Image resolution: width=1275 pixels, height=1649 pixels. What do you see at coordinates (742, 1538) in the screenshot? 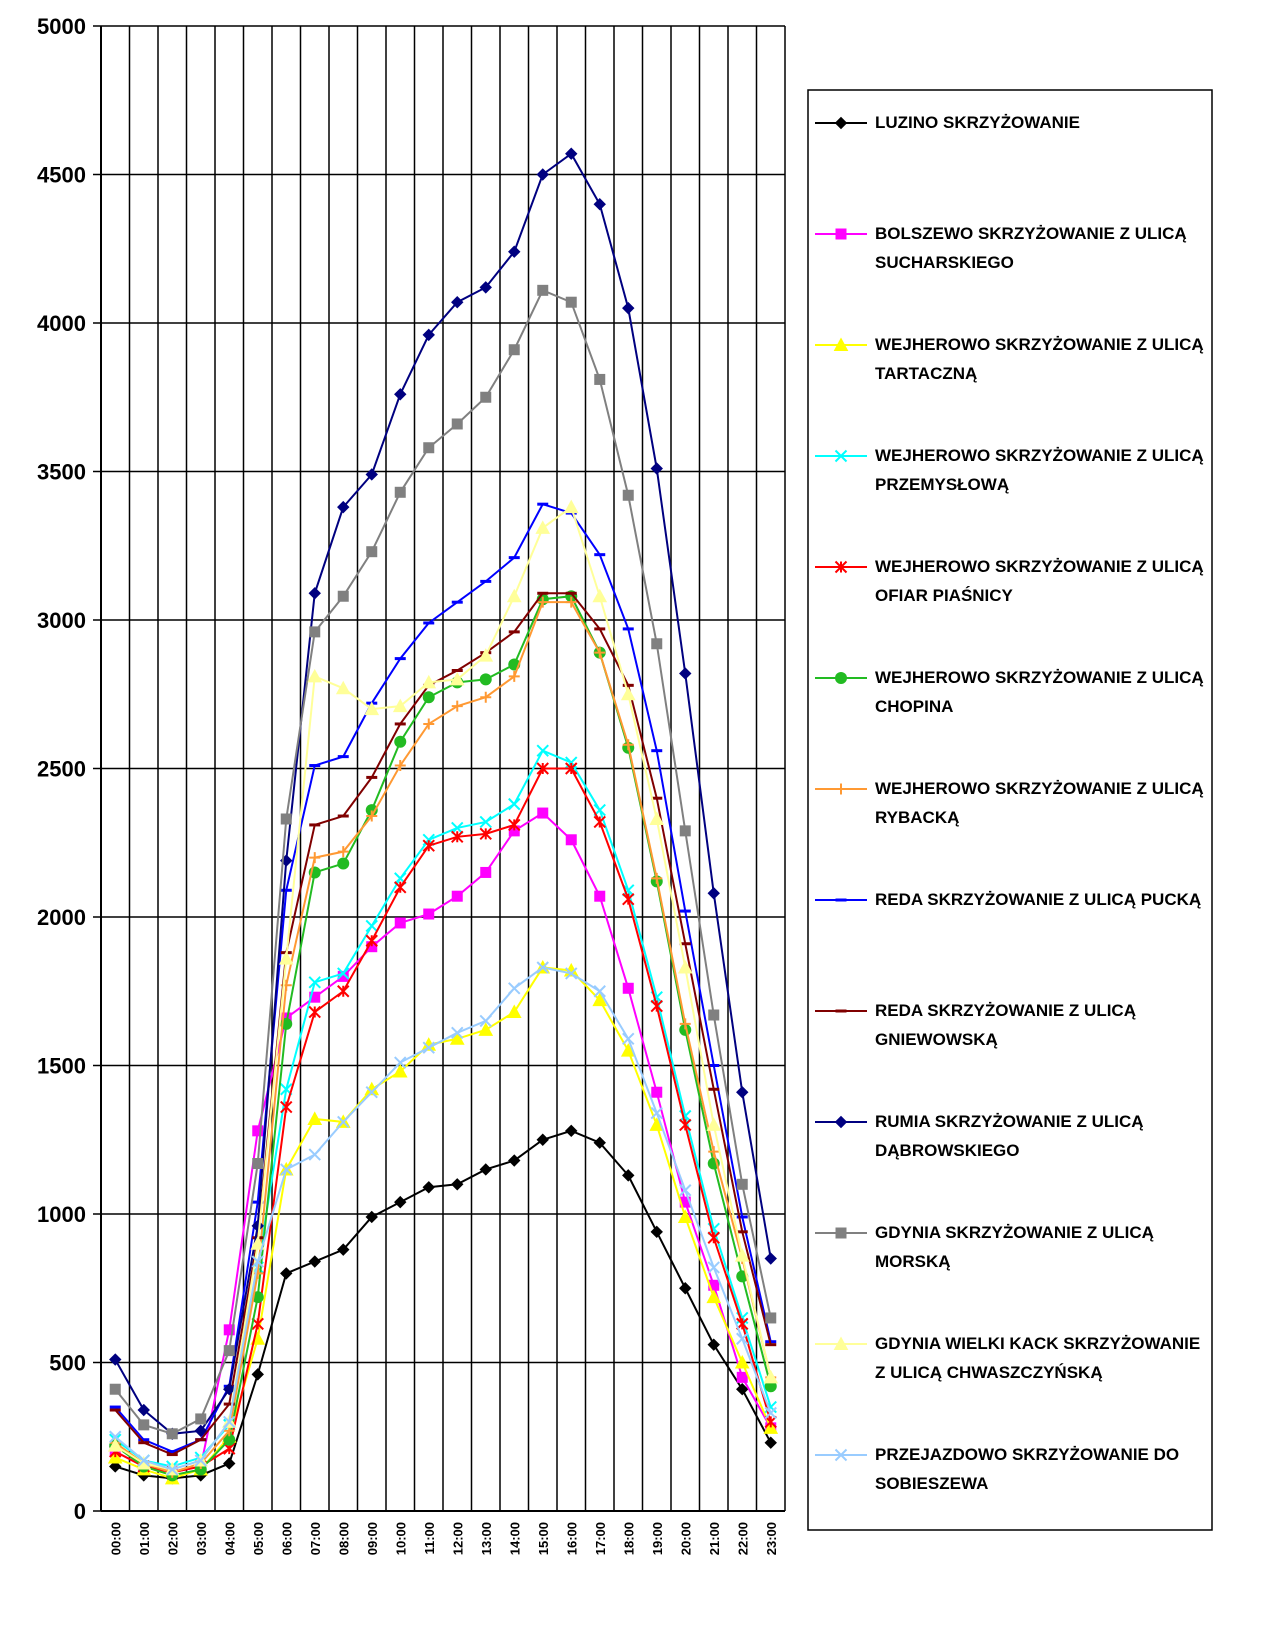
I see `x-tick-label: 22:00` at bounding box center [742, 1538].